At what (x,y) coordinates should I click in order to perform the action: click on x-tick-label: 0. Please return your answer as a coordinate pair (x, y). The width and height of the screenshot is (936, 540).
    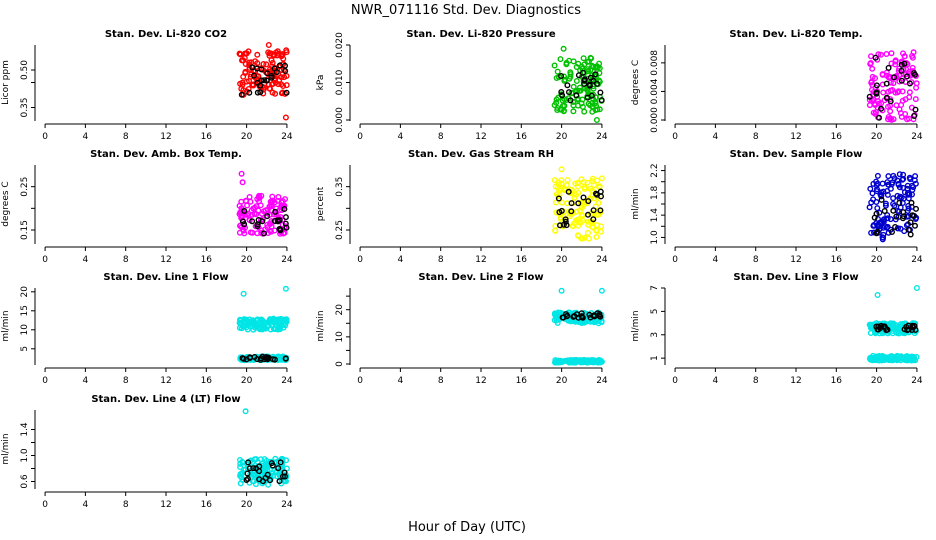
    Looking at the image, I should click on (675, 260).